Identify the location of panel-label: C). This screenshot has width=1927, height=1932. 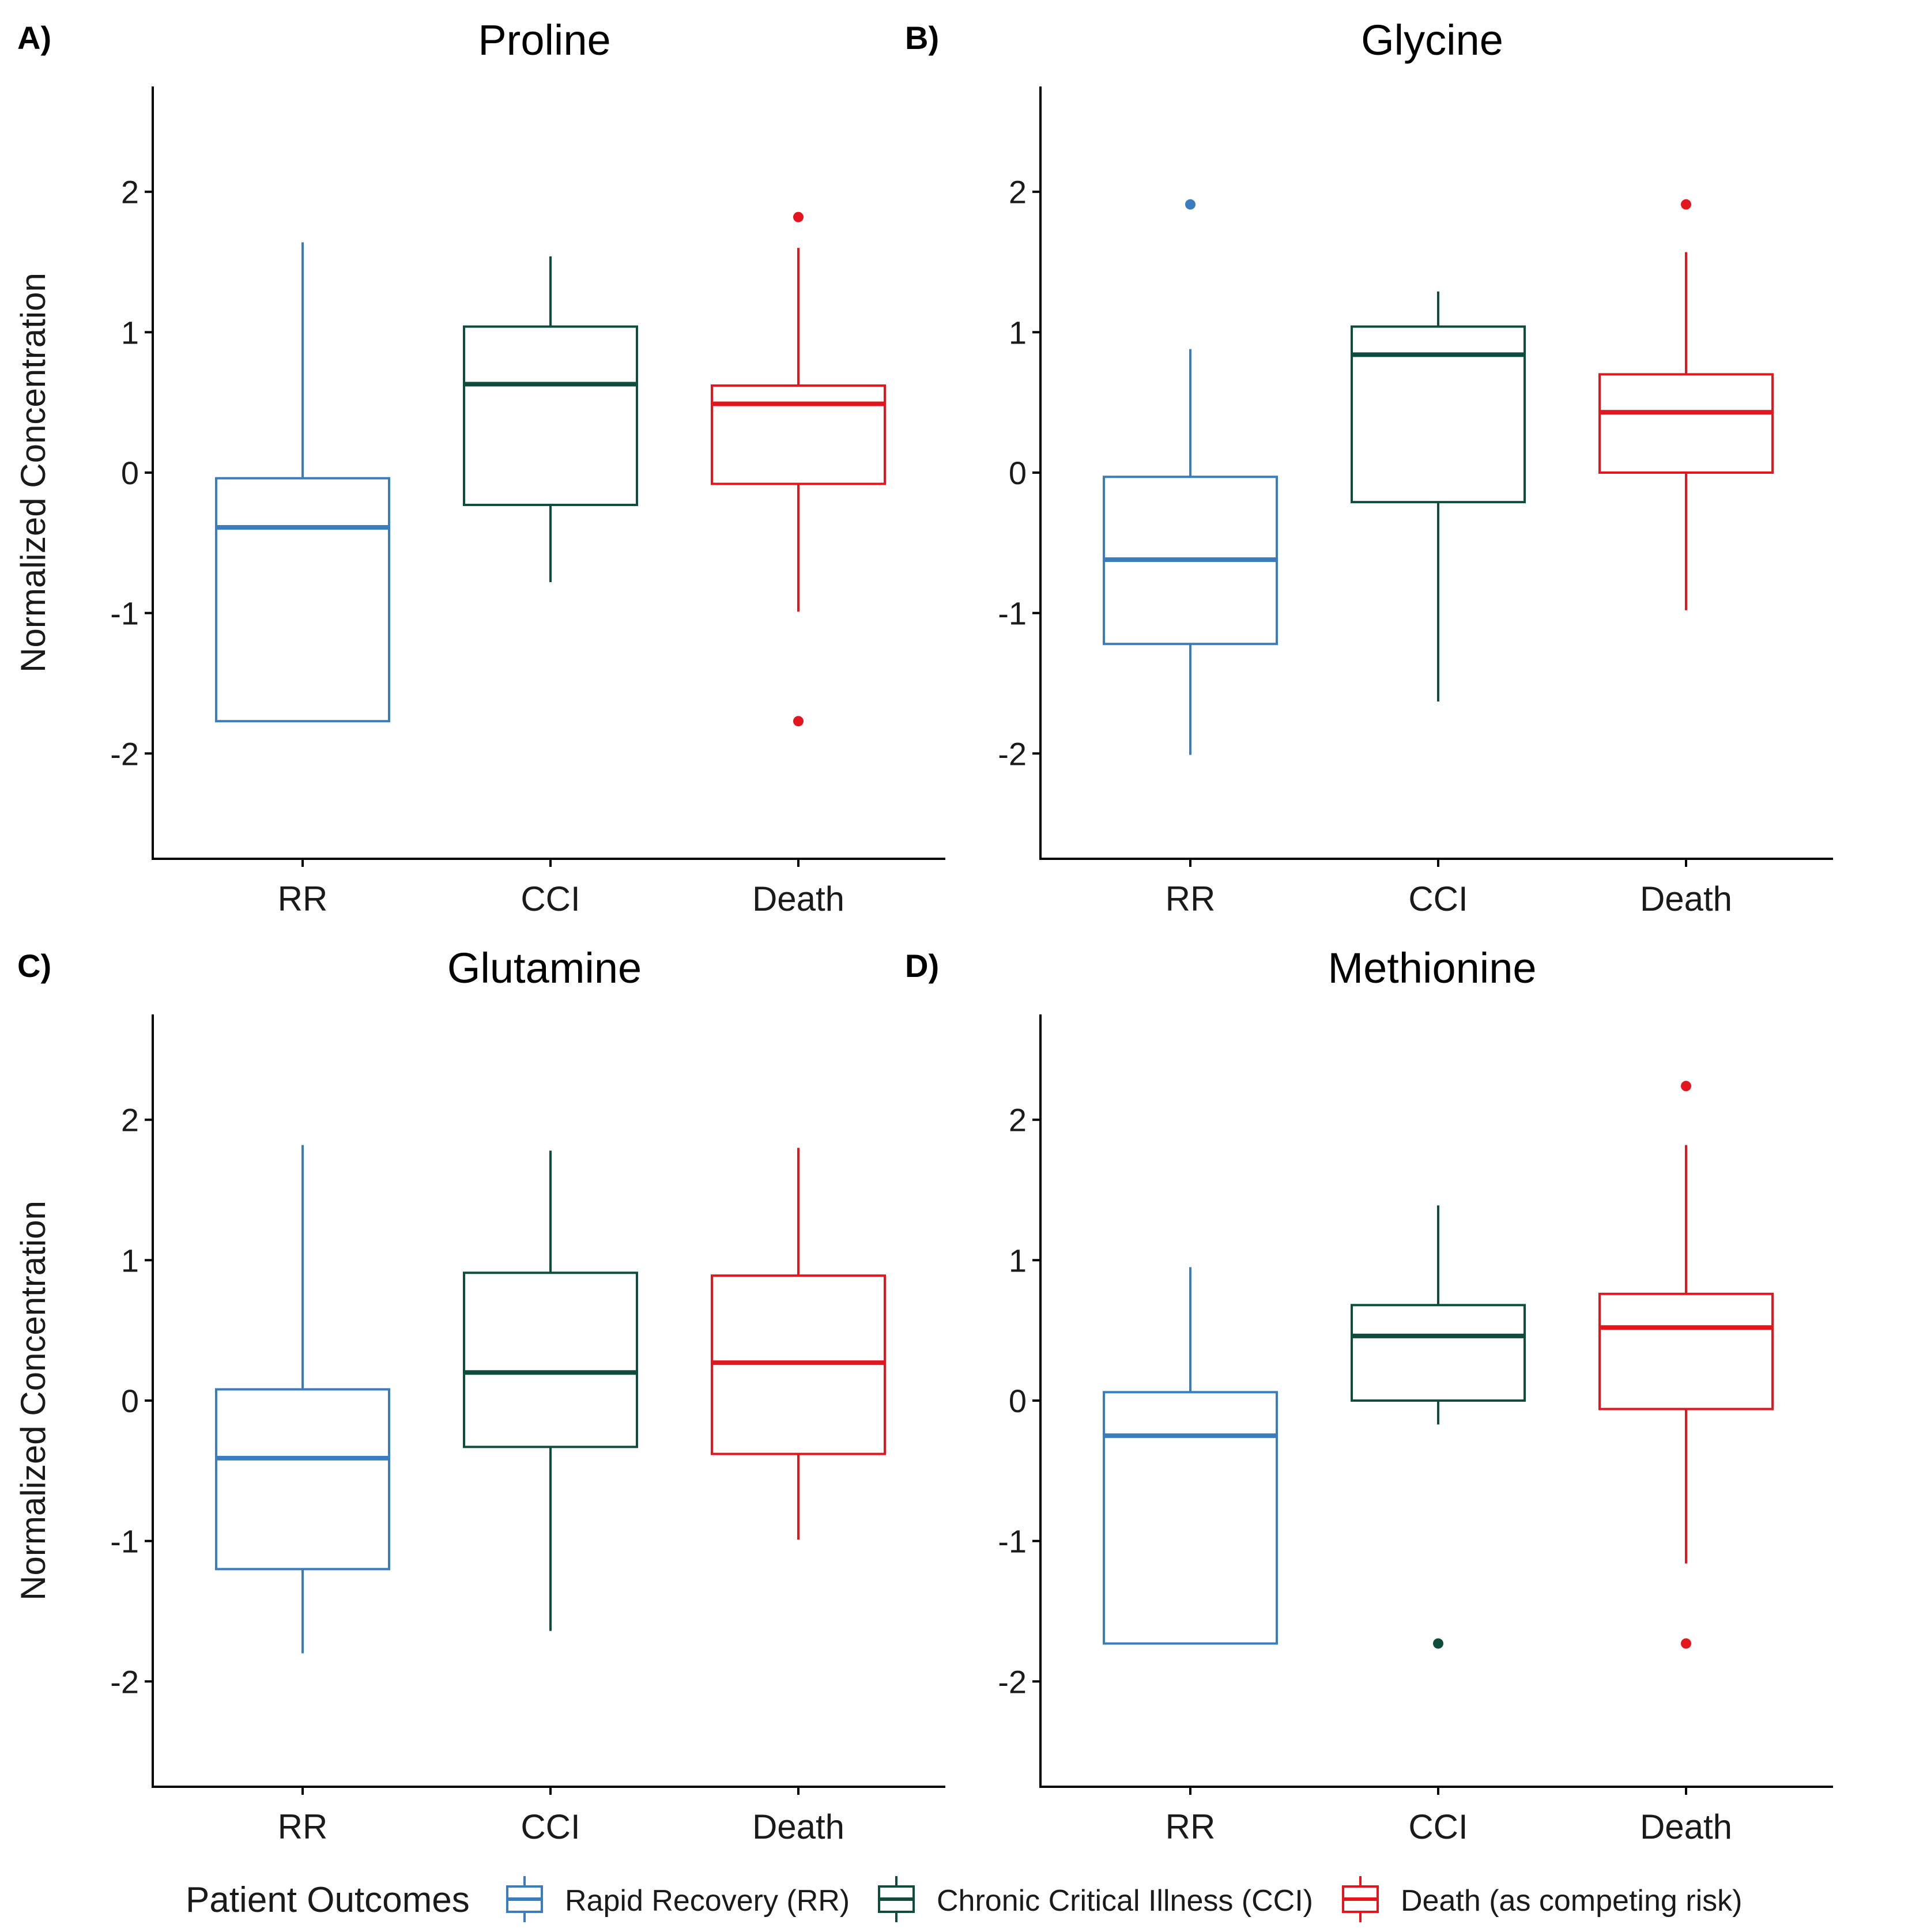
(34, 966).